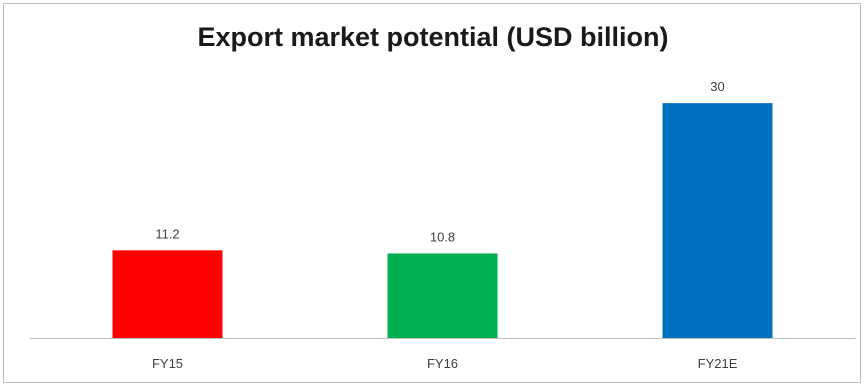 Image resolution: width=866 pixels, height=387 pixels. What do you see at coordinates (167, 363) in the screenshot?
I see `x-tick-label-fy15: FY15` at bounding box center [167, 363].